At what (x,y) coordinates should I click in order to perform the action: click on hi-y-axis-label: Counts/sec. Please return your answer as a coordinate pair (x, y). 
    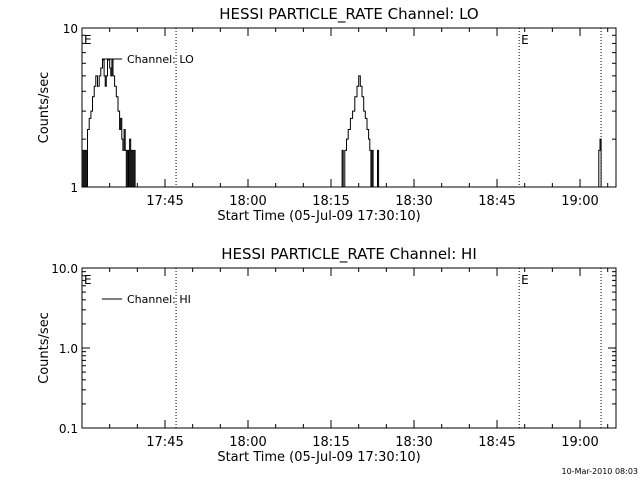
    Looking at the image, I should click on (44, 348).